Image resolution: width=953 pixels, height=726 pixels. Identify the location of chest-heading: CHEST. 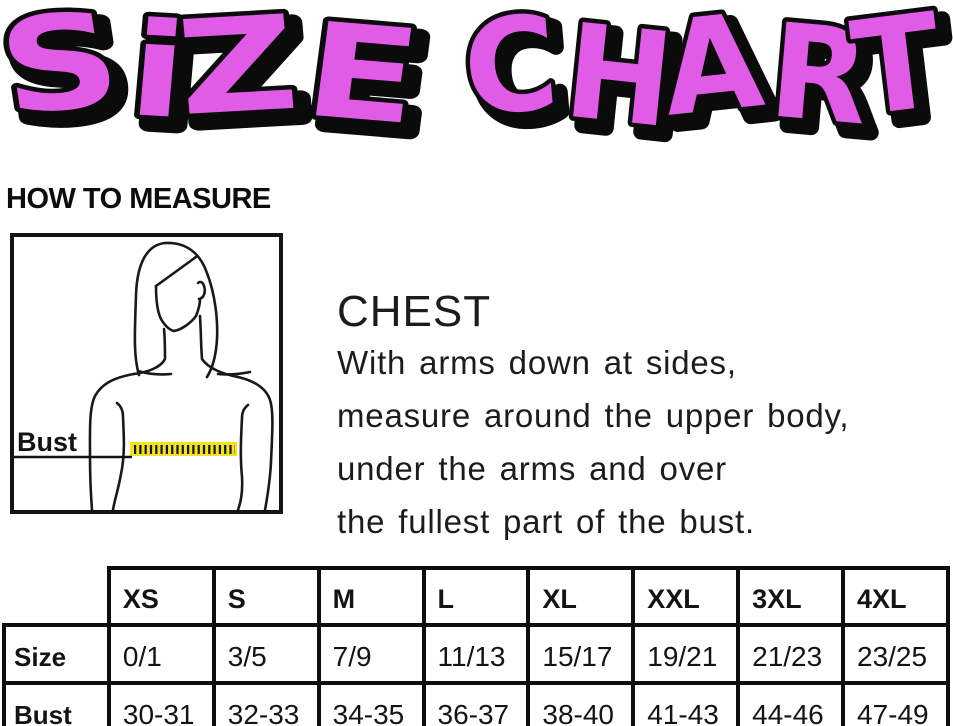
(414, 311).